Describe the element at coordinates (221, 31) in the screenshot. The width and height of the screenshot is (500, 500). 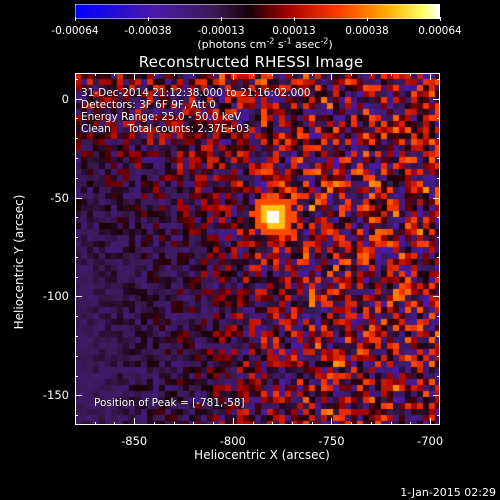
I see `colorbar-tick-label: -0.00013` at that location.